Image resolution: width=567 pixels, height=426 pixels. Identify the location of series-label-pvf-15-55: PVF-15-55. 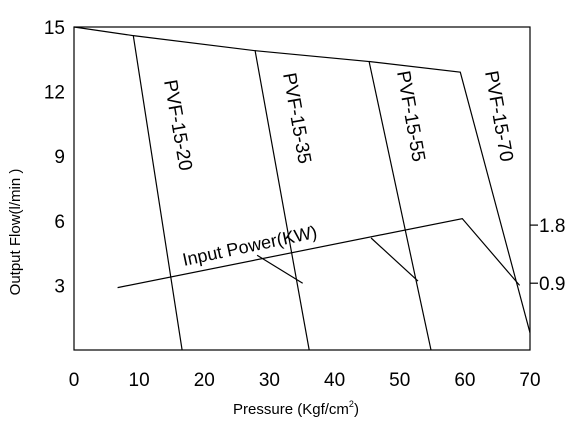
(410, 116).